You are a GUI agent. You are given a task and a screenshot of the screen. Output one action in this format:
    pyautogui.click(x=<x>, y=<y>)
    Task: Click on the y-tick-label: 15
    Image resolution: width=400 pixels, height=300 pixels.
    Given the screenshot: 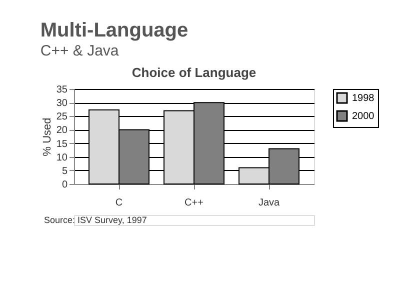 What is the action you would take?
    pyautogui.click(x=62, y=144)
    